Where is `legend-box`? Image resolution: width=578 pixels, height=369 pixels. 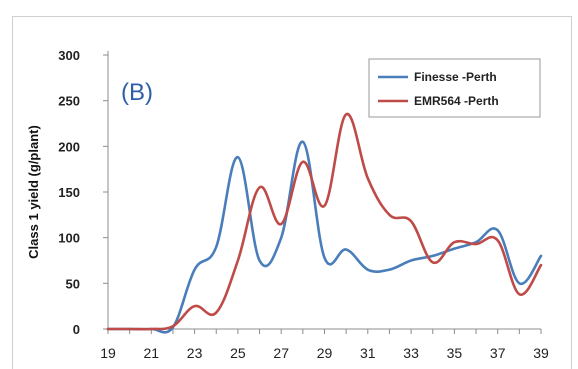 legend-box is located at coordinates (454, 88).